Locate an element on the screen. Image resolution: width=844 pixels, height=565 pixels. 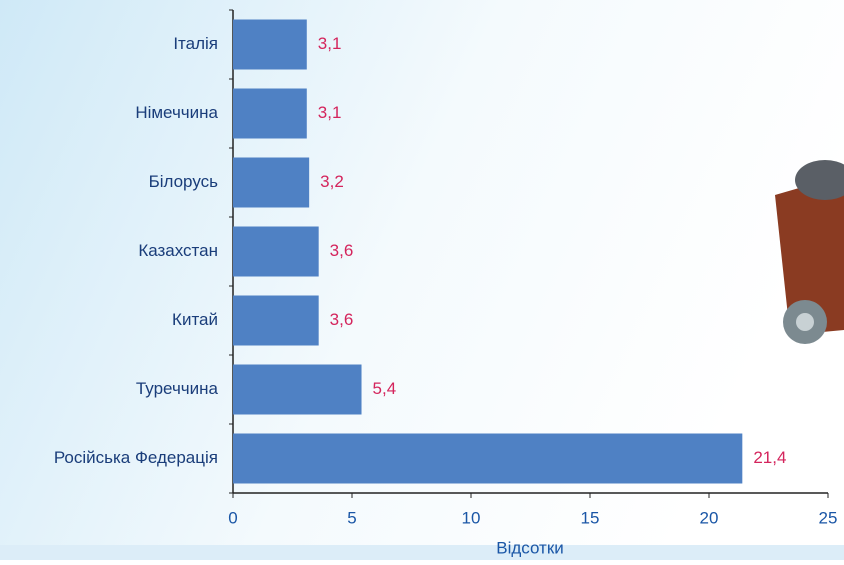
x-tick-label: 15 is located at coordinates (590, 517).